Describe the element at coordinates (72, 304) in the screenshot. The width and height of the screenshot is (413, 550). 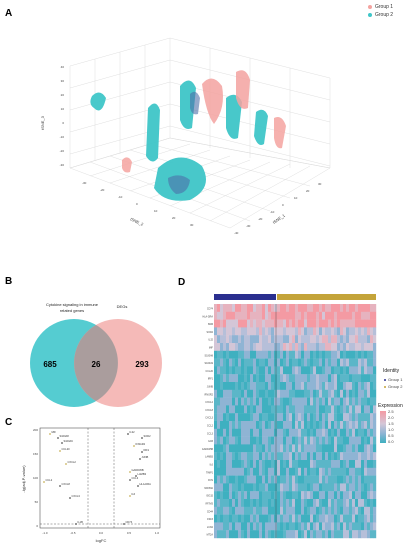
I see `venn-left-label-line1: Cytokine signaling in immune` at that location.